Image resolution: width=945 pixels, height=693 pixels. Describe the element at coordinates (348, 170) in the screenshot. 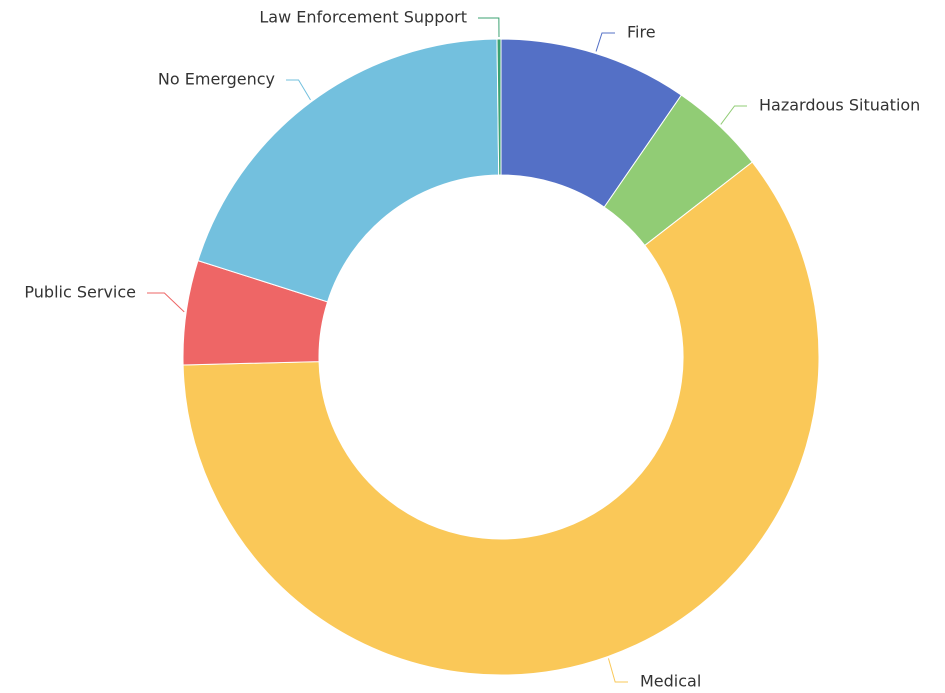

I see `slice-no-emergency` at that location.